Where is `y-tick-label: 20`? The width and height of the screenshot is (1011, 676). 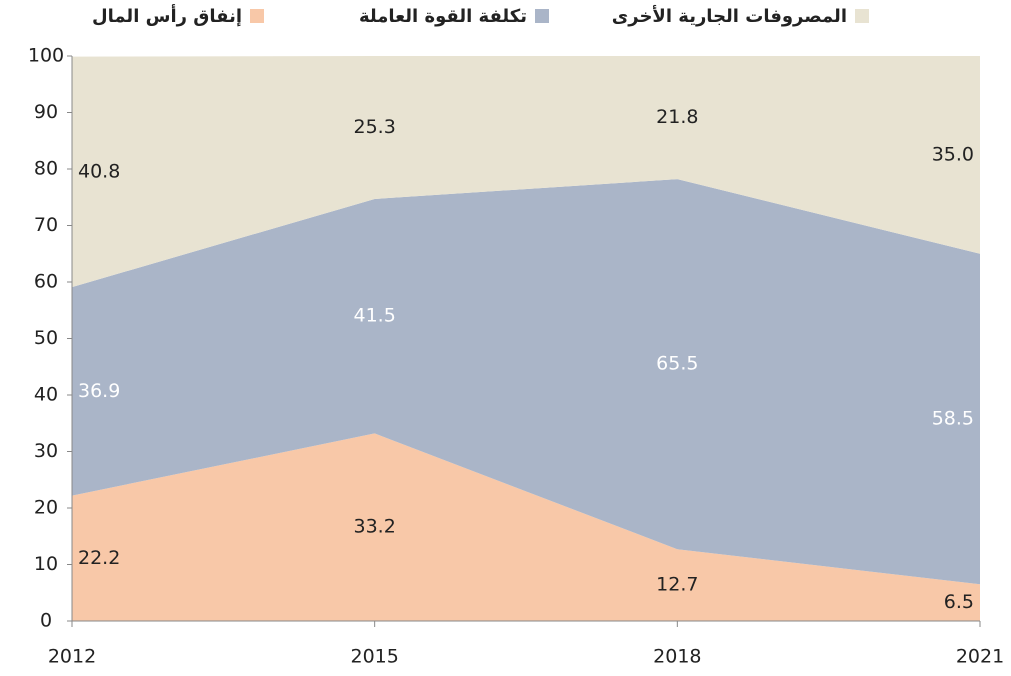
y-tick-label: 20 is located at coordinates (46, 508).